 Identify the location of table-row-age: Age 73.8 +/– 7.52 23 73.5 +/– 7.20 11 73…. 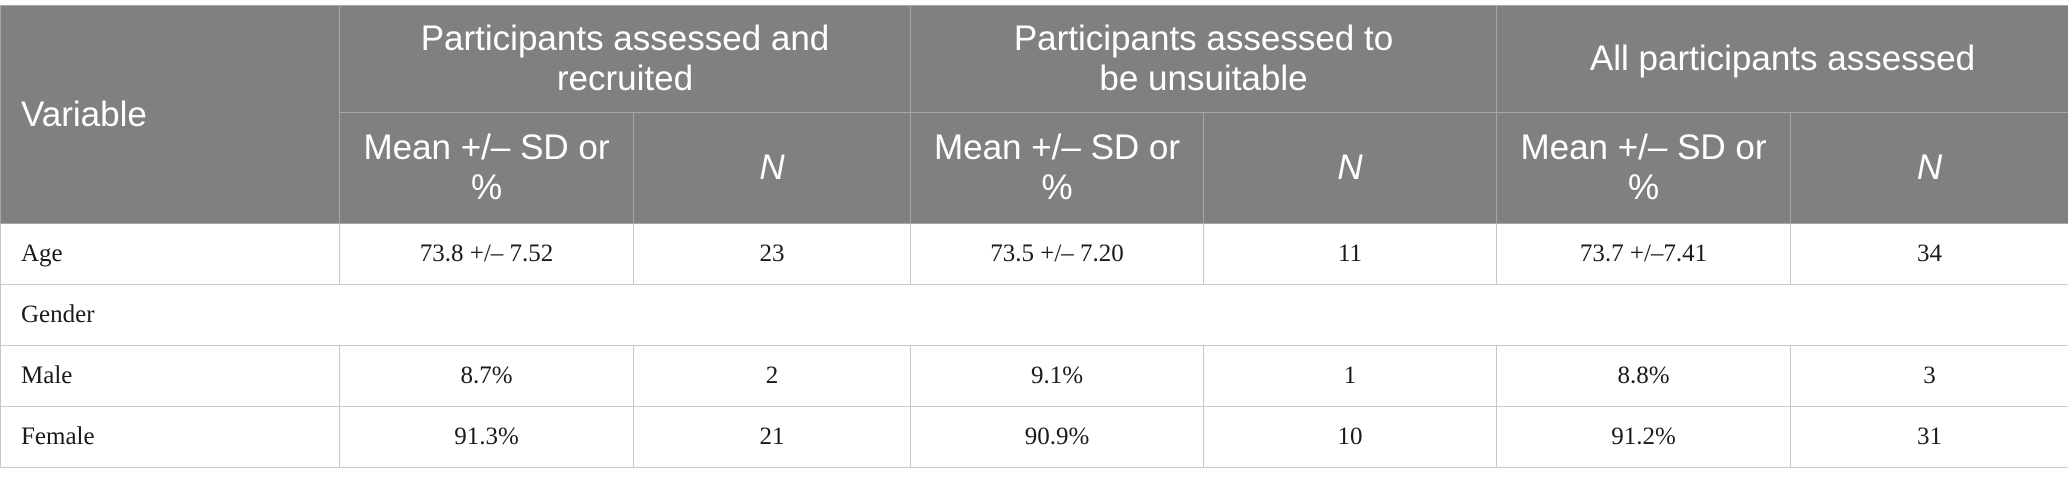
(1034, 254).